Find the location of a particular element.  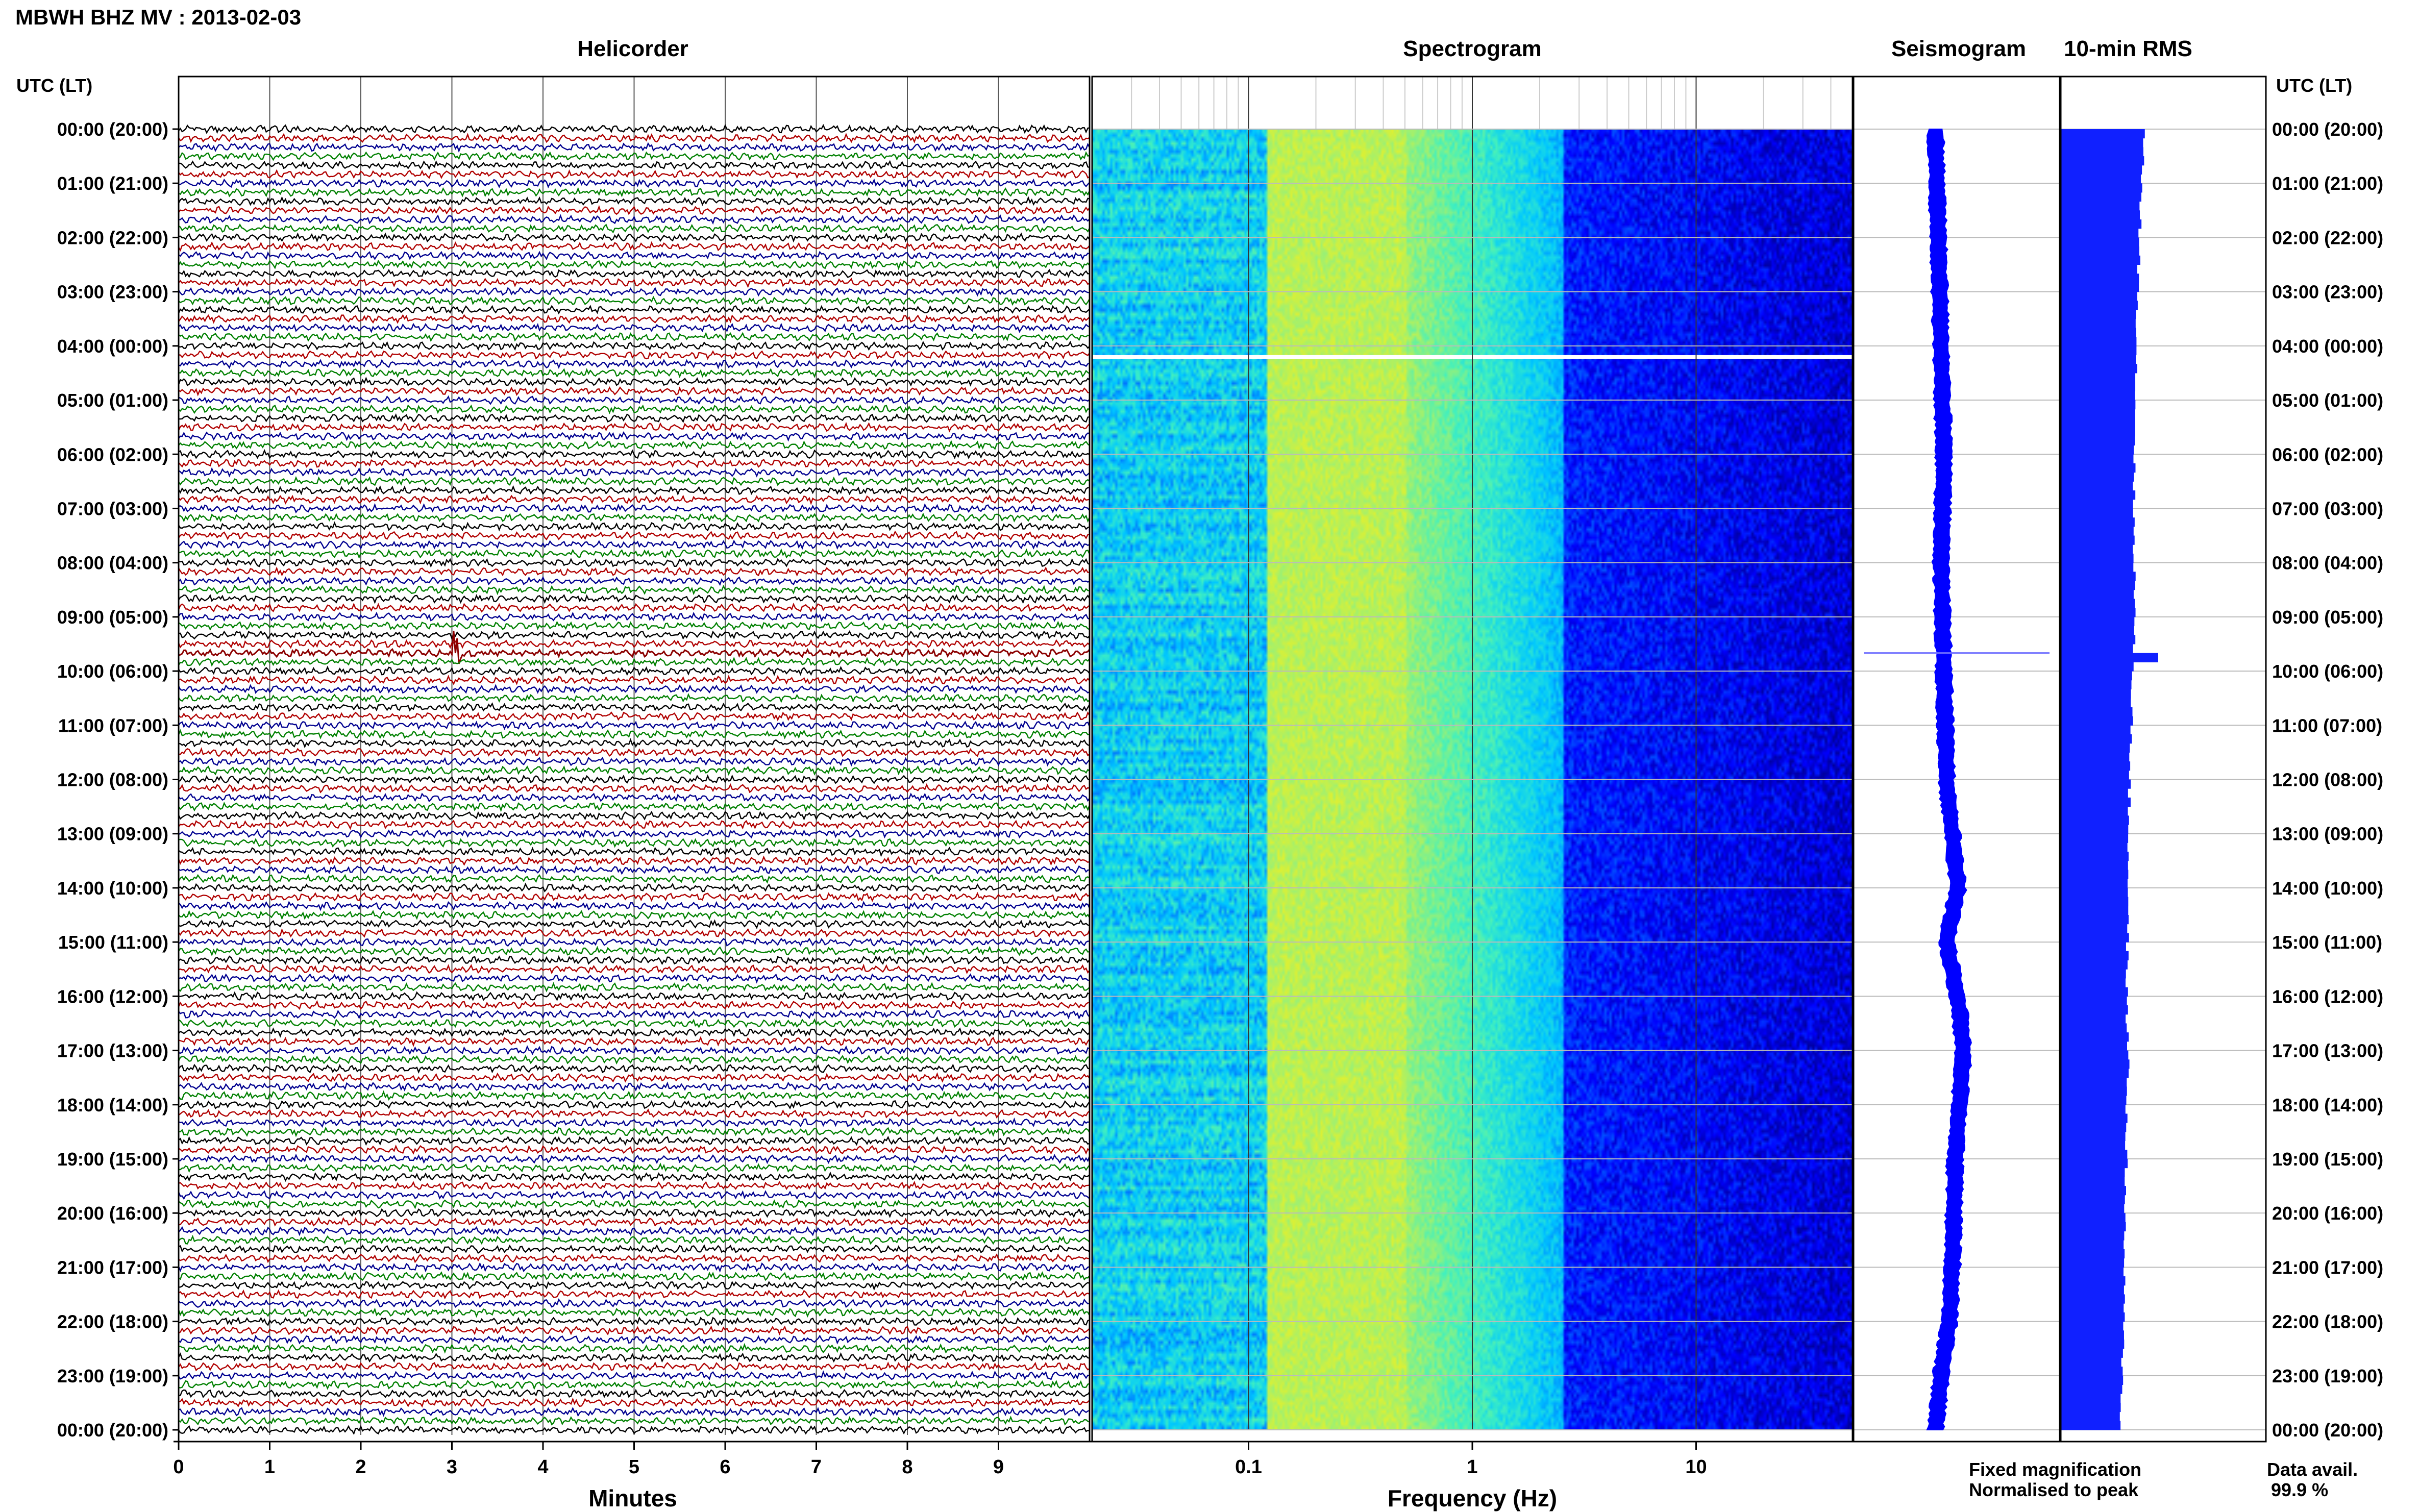

time-tick-right: 01:00 (21:00) is located at coordinates (2327, 183).